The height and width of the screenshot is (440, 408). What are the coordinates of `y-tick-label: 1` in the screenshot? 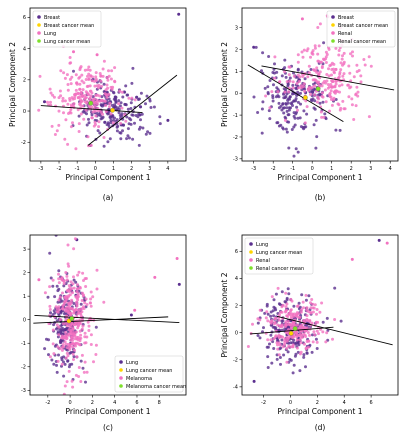 It's located at (236, 72).